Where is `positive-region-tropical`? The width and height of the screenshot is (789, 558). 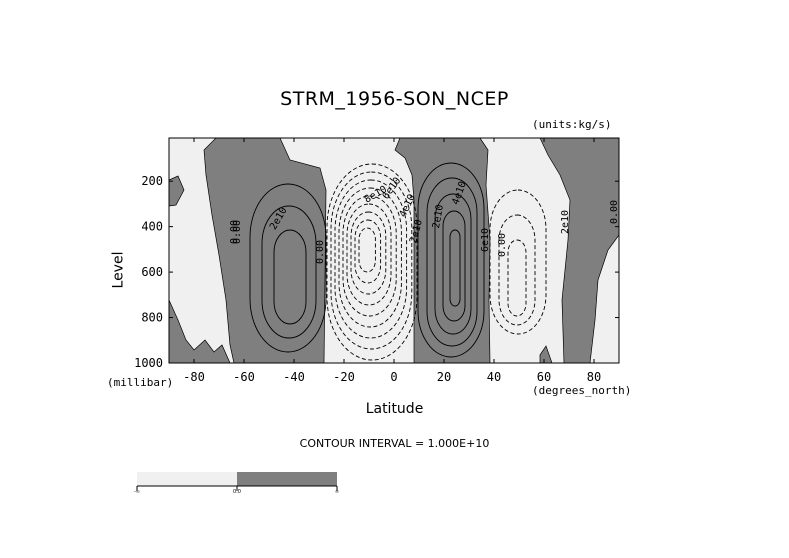
positive-region-tropical is located at coordinates (442, 250).